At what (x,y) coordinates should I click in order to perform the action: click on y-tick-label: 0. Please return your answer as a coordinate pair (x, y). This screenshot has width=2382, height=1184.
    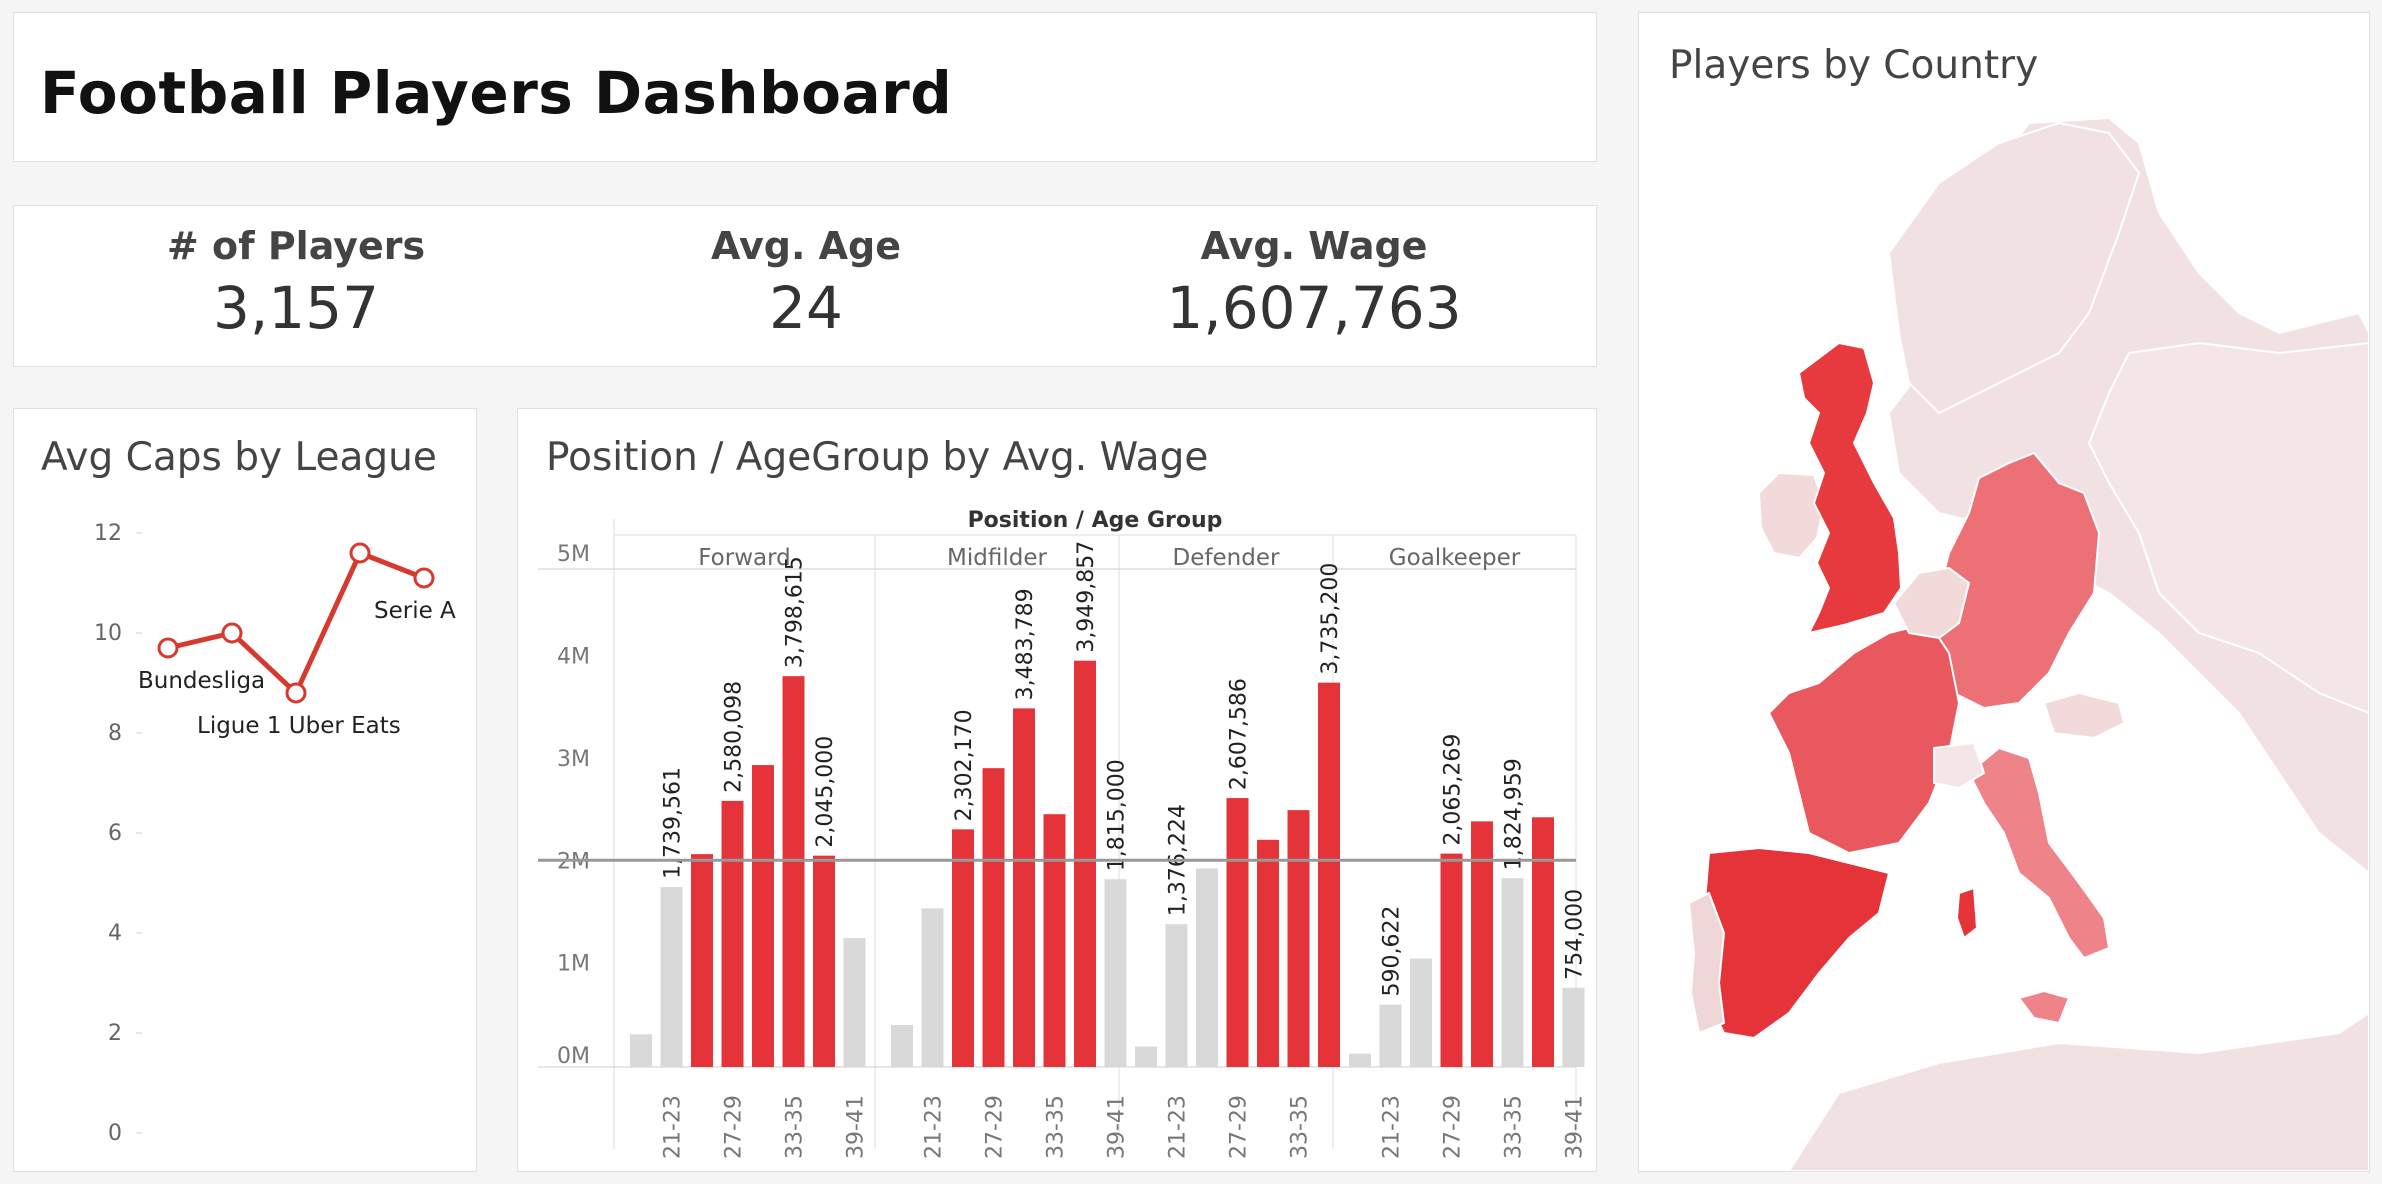
    Looking at the image, I should click on (115, 1133).